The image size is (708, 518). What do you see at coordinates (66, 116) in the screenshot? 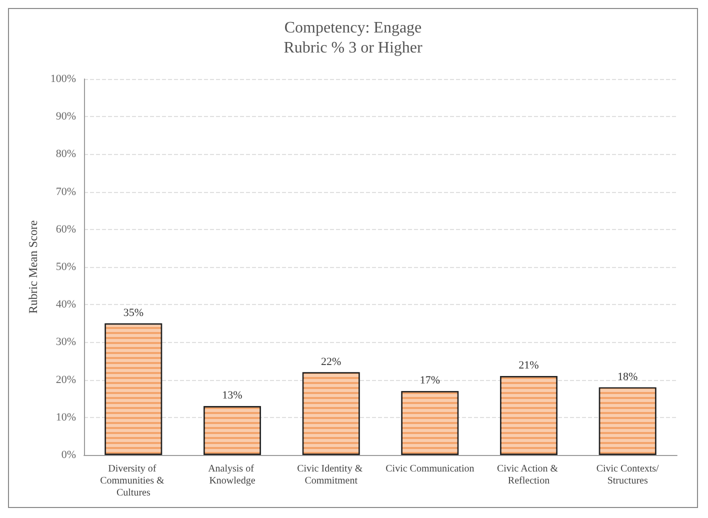
I see `y-tick-label: 90%` at bounding box center [66, 116].